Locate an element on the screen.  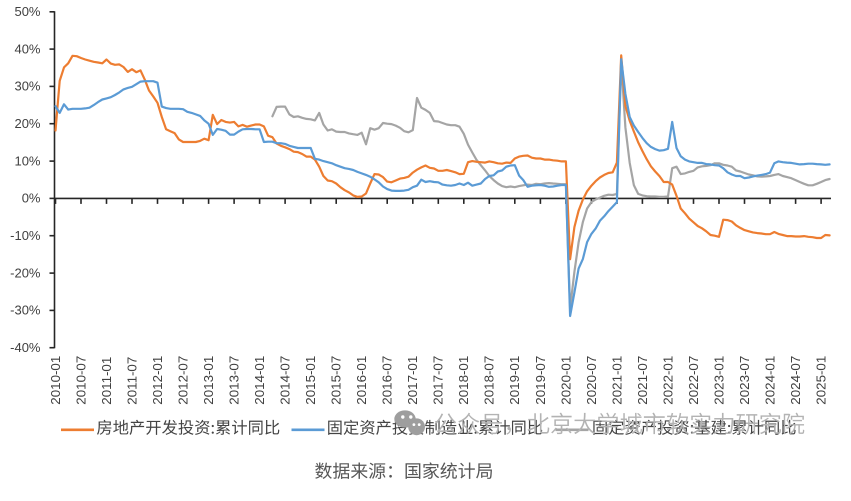
svg-text: 2011-07 is located at coordinates (131, 381).